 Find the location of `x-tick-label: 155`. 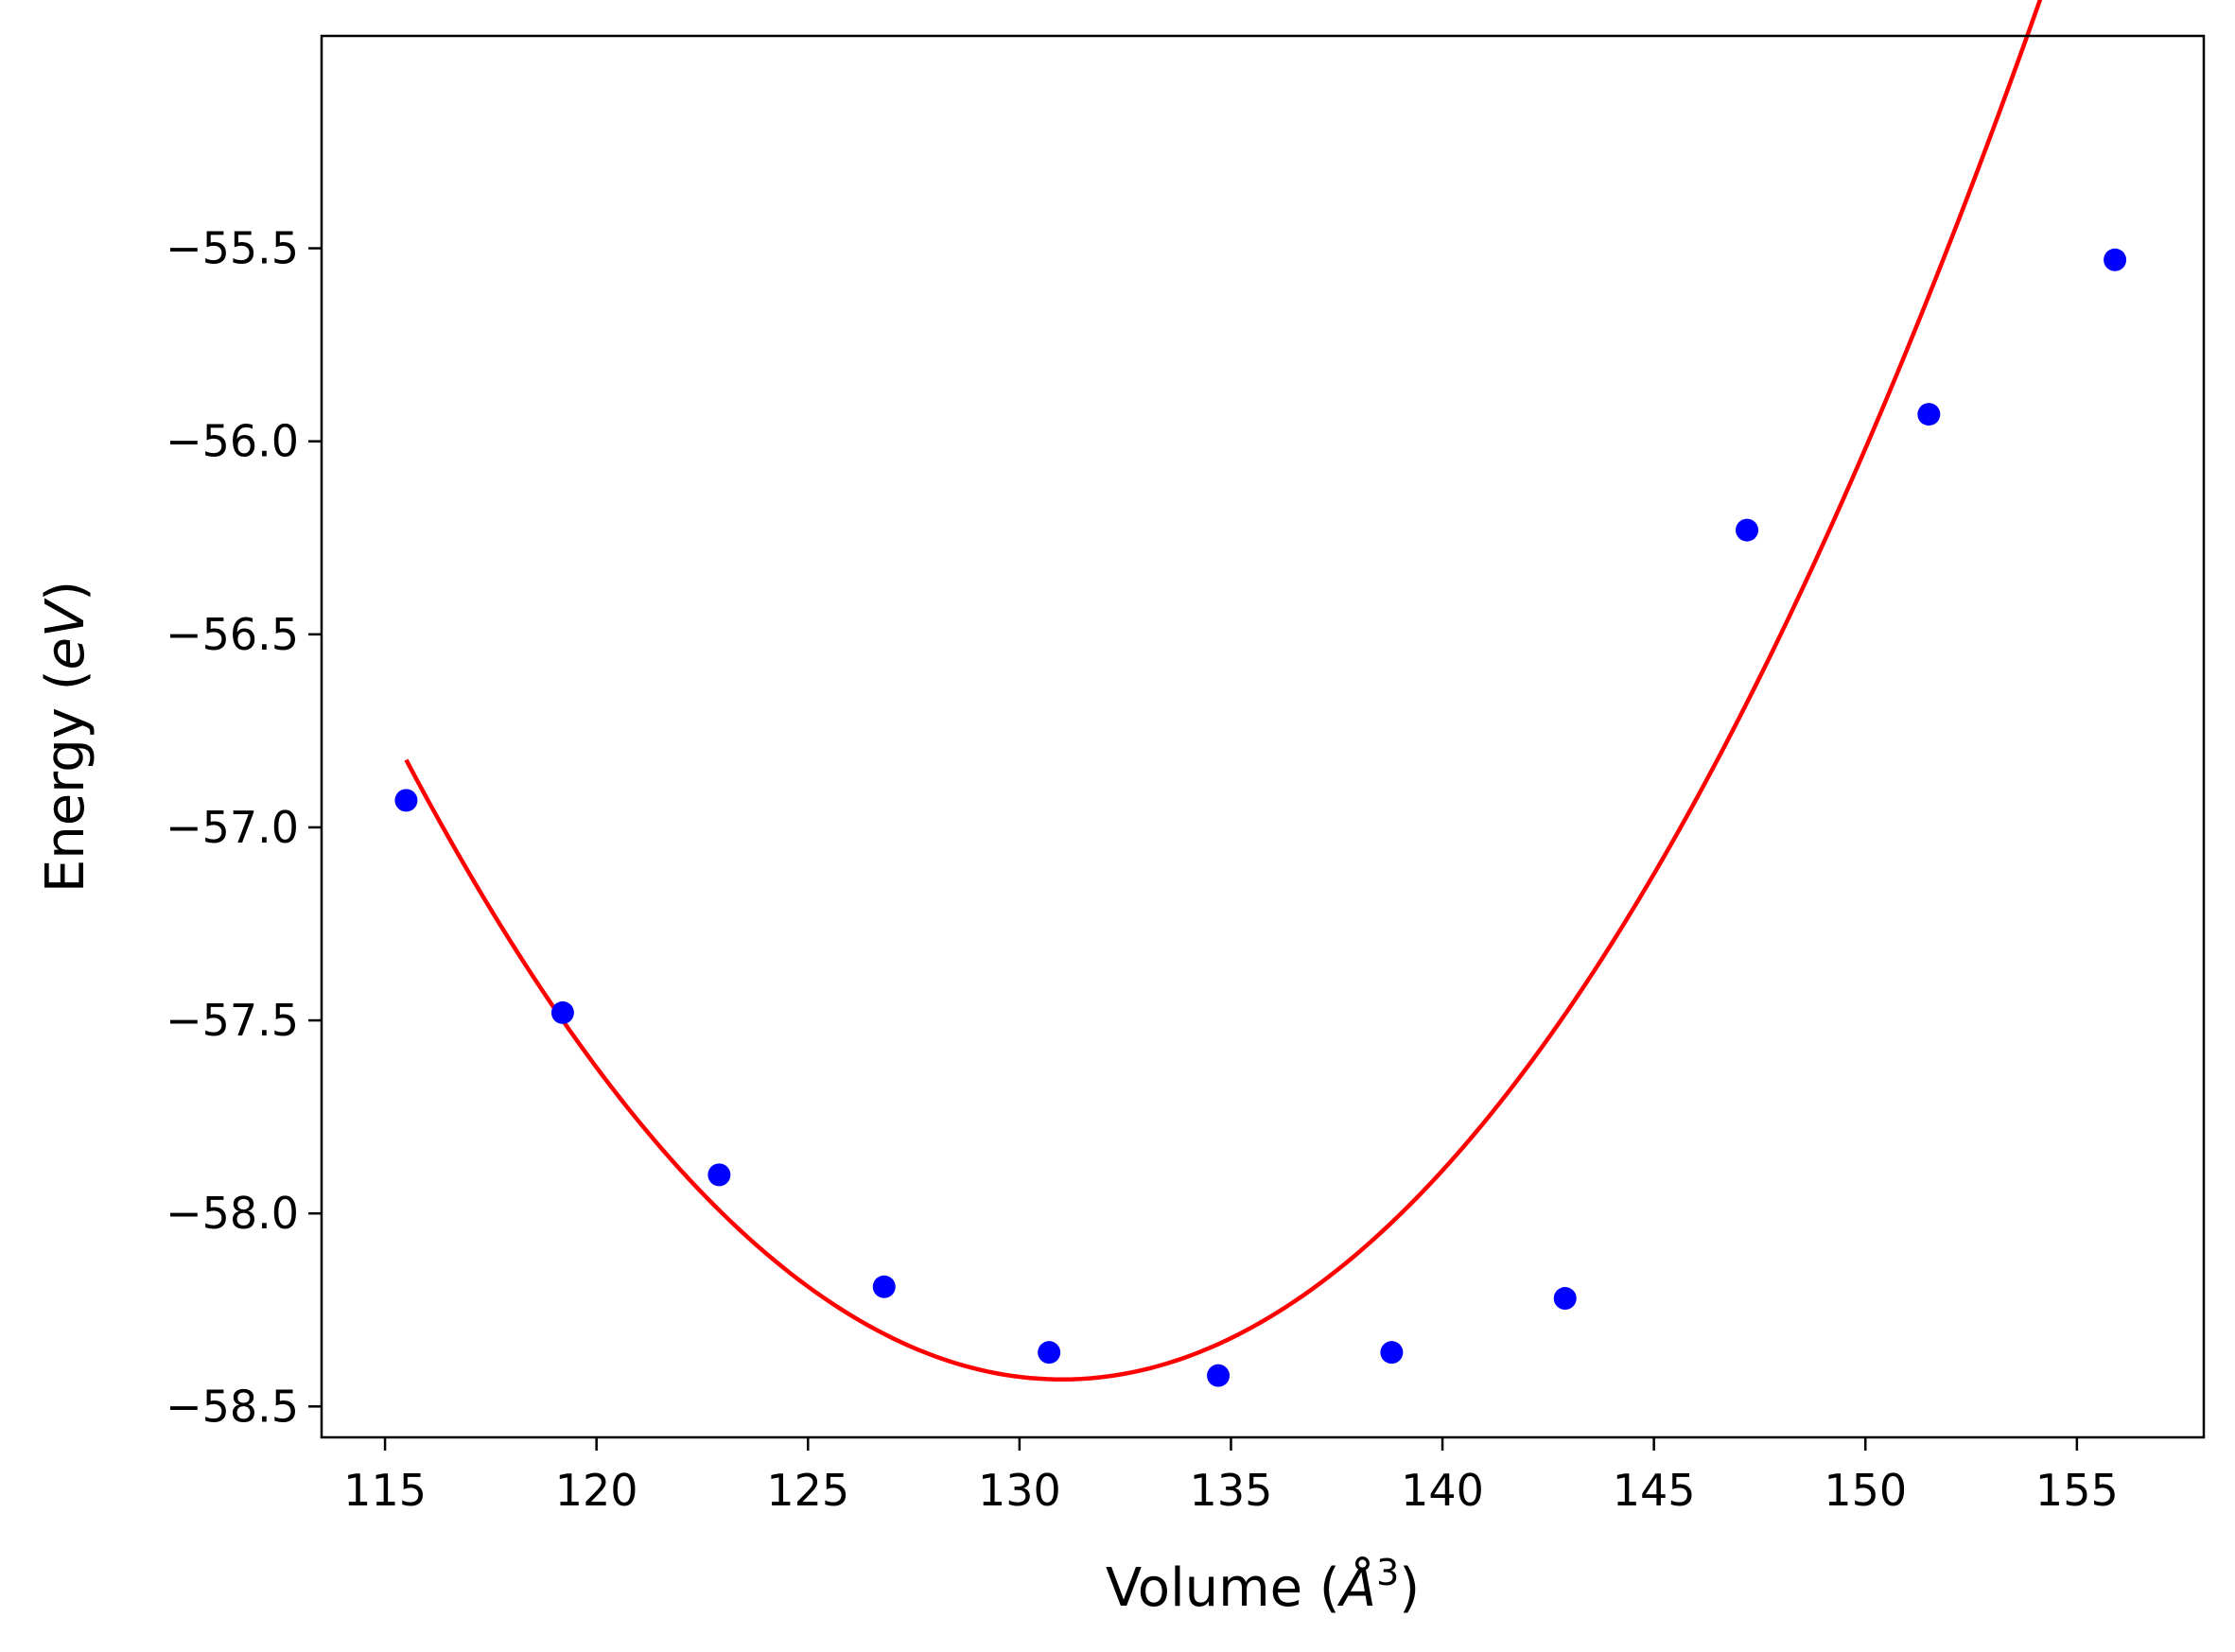

x-tick-label: 155 is located at coordinates (2077, 1491).